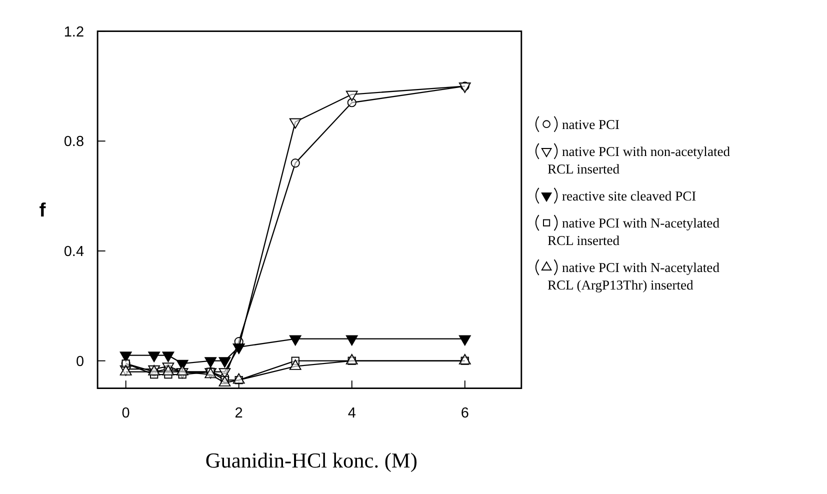 The image size is (827, 494). What do you see at coordinates (238, 413) in the screenshot?
I see `x-tick-label: 2` at bounding box center [238, 413].